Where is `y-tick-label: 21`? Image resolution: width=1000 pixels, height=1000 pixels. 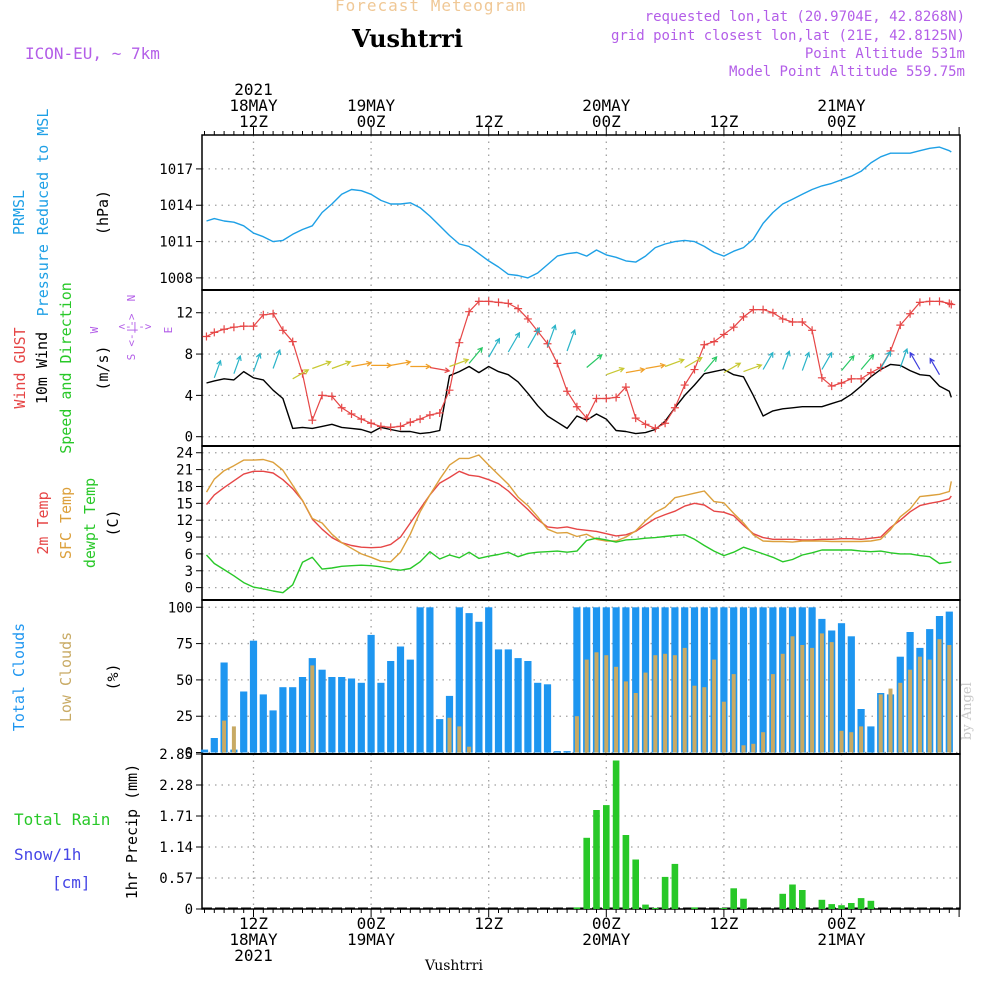
y-tick-label: 21 is located at coordinates (184, 471).